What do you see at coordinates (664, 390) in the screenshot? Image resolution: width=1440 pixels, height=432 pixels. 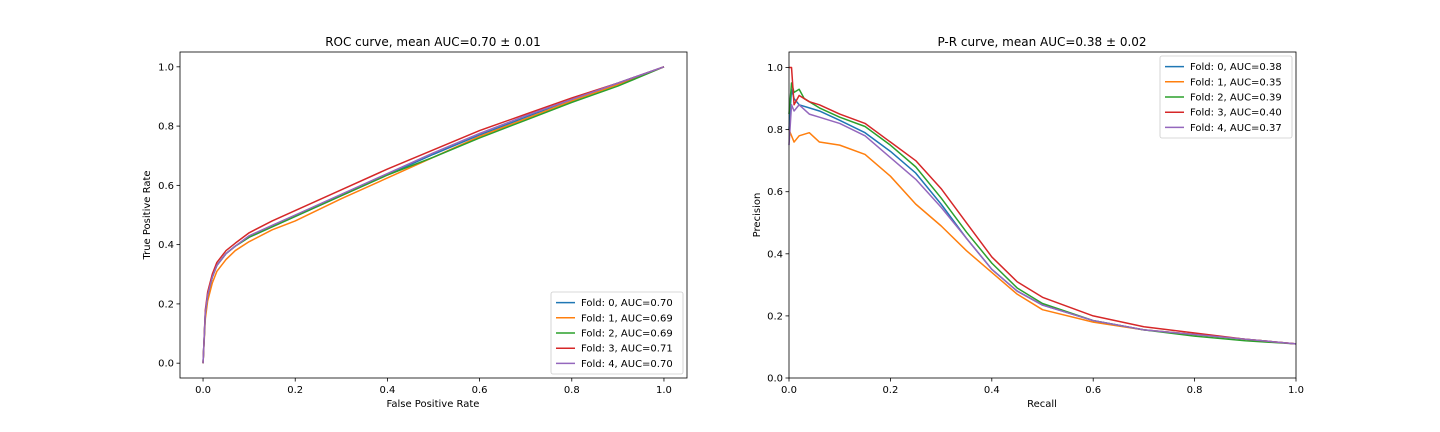 I see `roc-x-tick-label: 1.0` at bounding box center [664, 390].